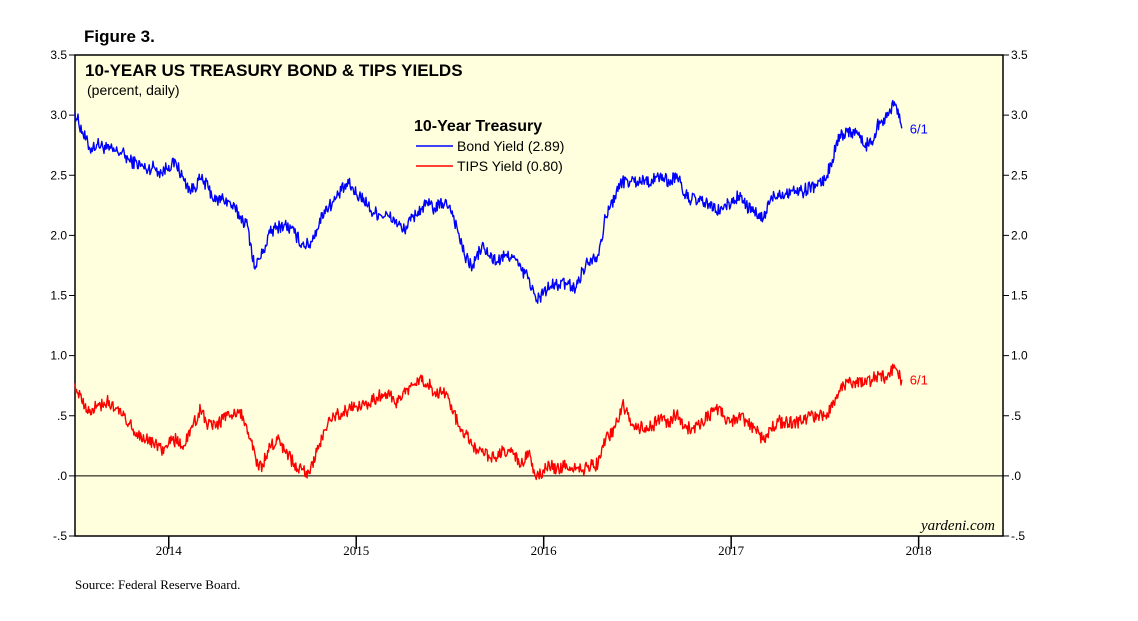 The image size is (1138, 621). I want to click on year-label: 2014, so click(169, 550).